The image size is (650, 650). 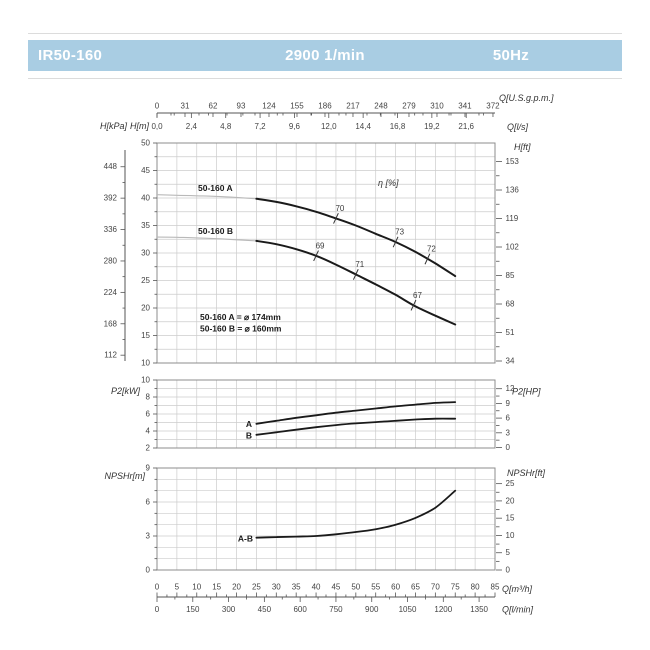 I want to click on svg-text: 310, so click(x=437, y=106).